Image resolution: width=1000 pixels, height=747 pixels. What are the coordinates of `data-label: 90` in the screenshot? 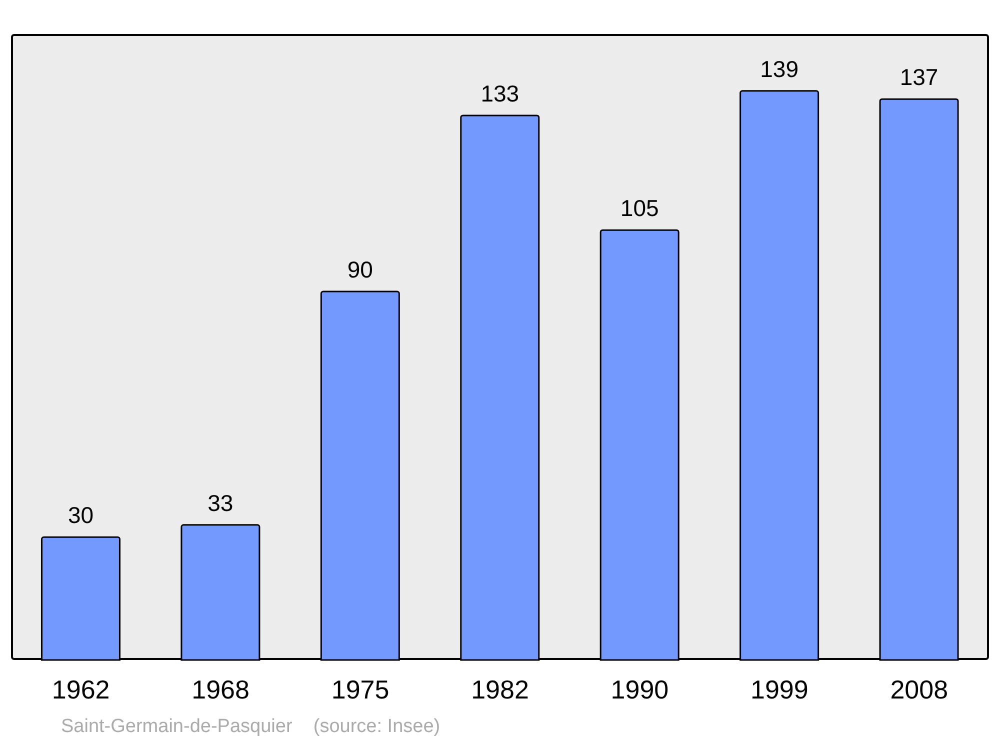 It's located at (360, 269).